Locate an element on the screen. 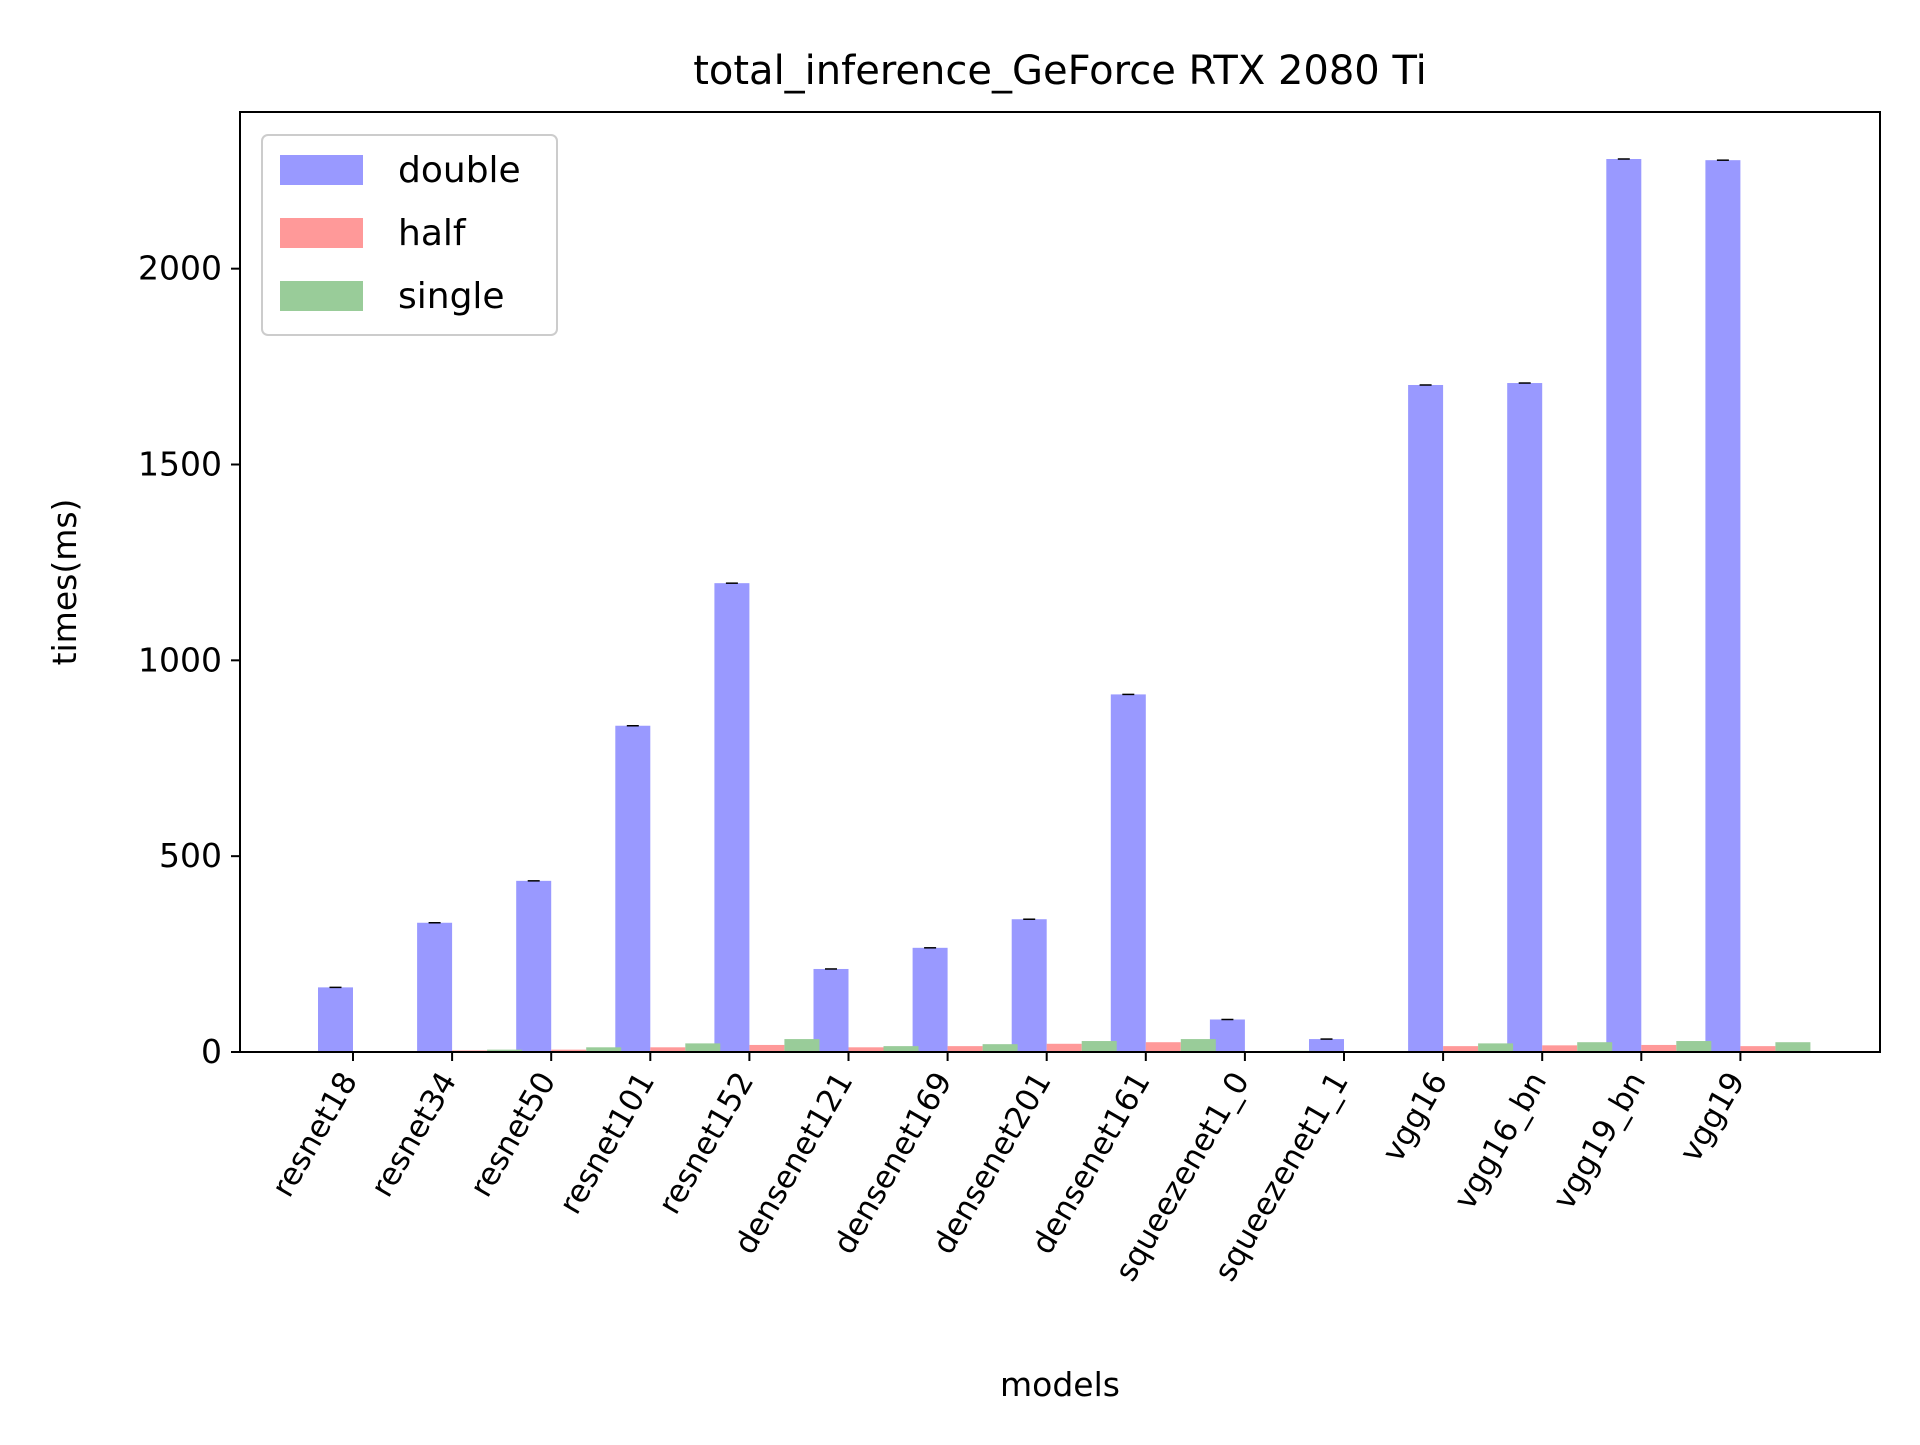 This screenshot has width=1920, height=1445. bar-double-resnet50 is located at coordinates (533, 966).